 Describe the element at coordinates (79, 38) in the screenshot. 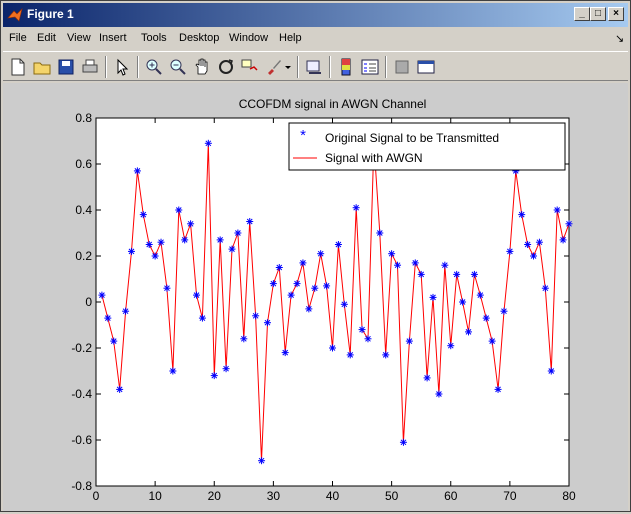

I see `menu-view: View` at that location.